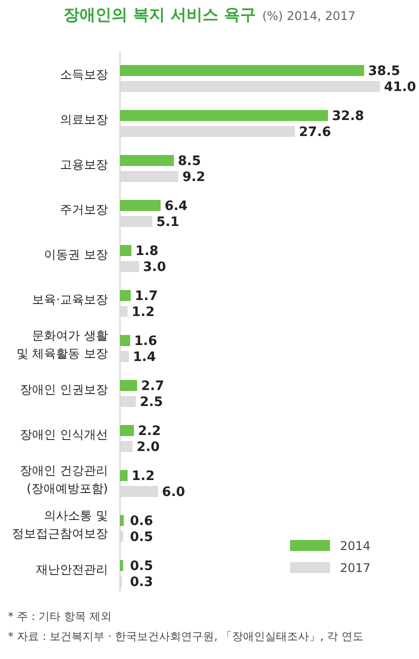  I want to click on data-label: 2.5, so click(151, 402).